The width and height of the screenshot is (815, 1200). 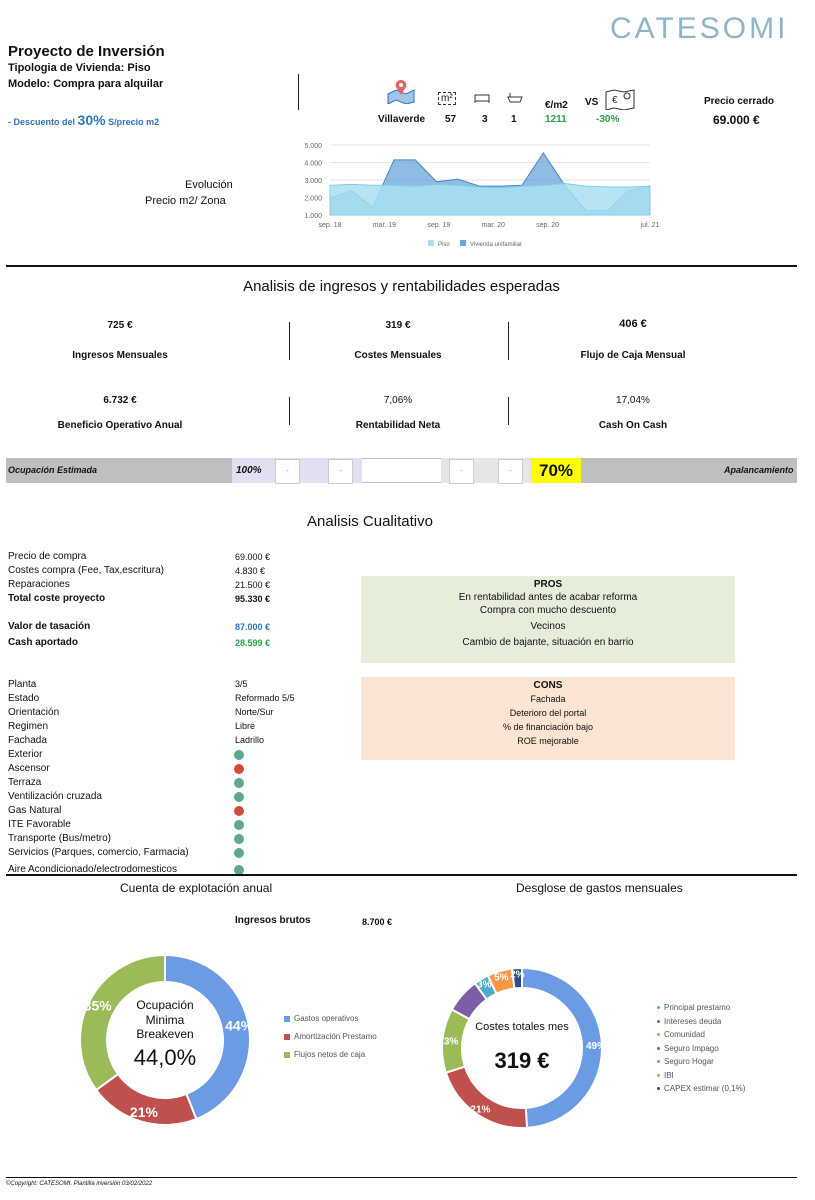 What do you see at coordinates (496, 245) in the screenshot?
I see `legend-label: Vivienda unifamiliar` at bounding box center [496, 245].